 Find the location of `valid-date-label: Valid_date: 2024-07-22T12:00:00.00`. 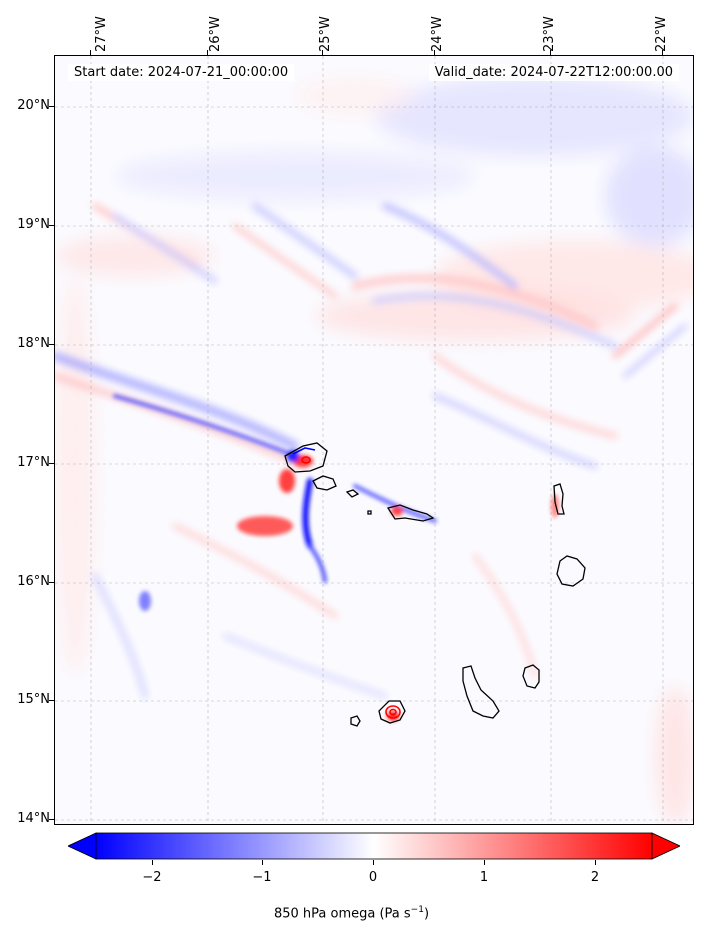

valid-date-label: Valid_date: 2024-07-22T12:00:00.00 is located at coordinates (553, 72).